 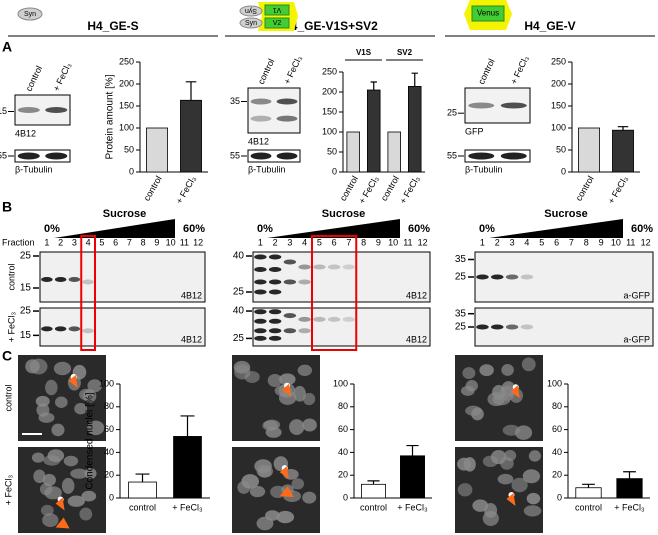 I want to click on column-title: H4_GE-V, so click(x=549, y=26).